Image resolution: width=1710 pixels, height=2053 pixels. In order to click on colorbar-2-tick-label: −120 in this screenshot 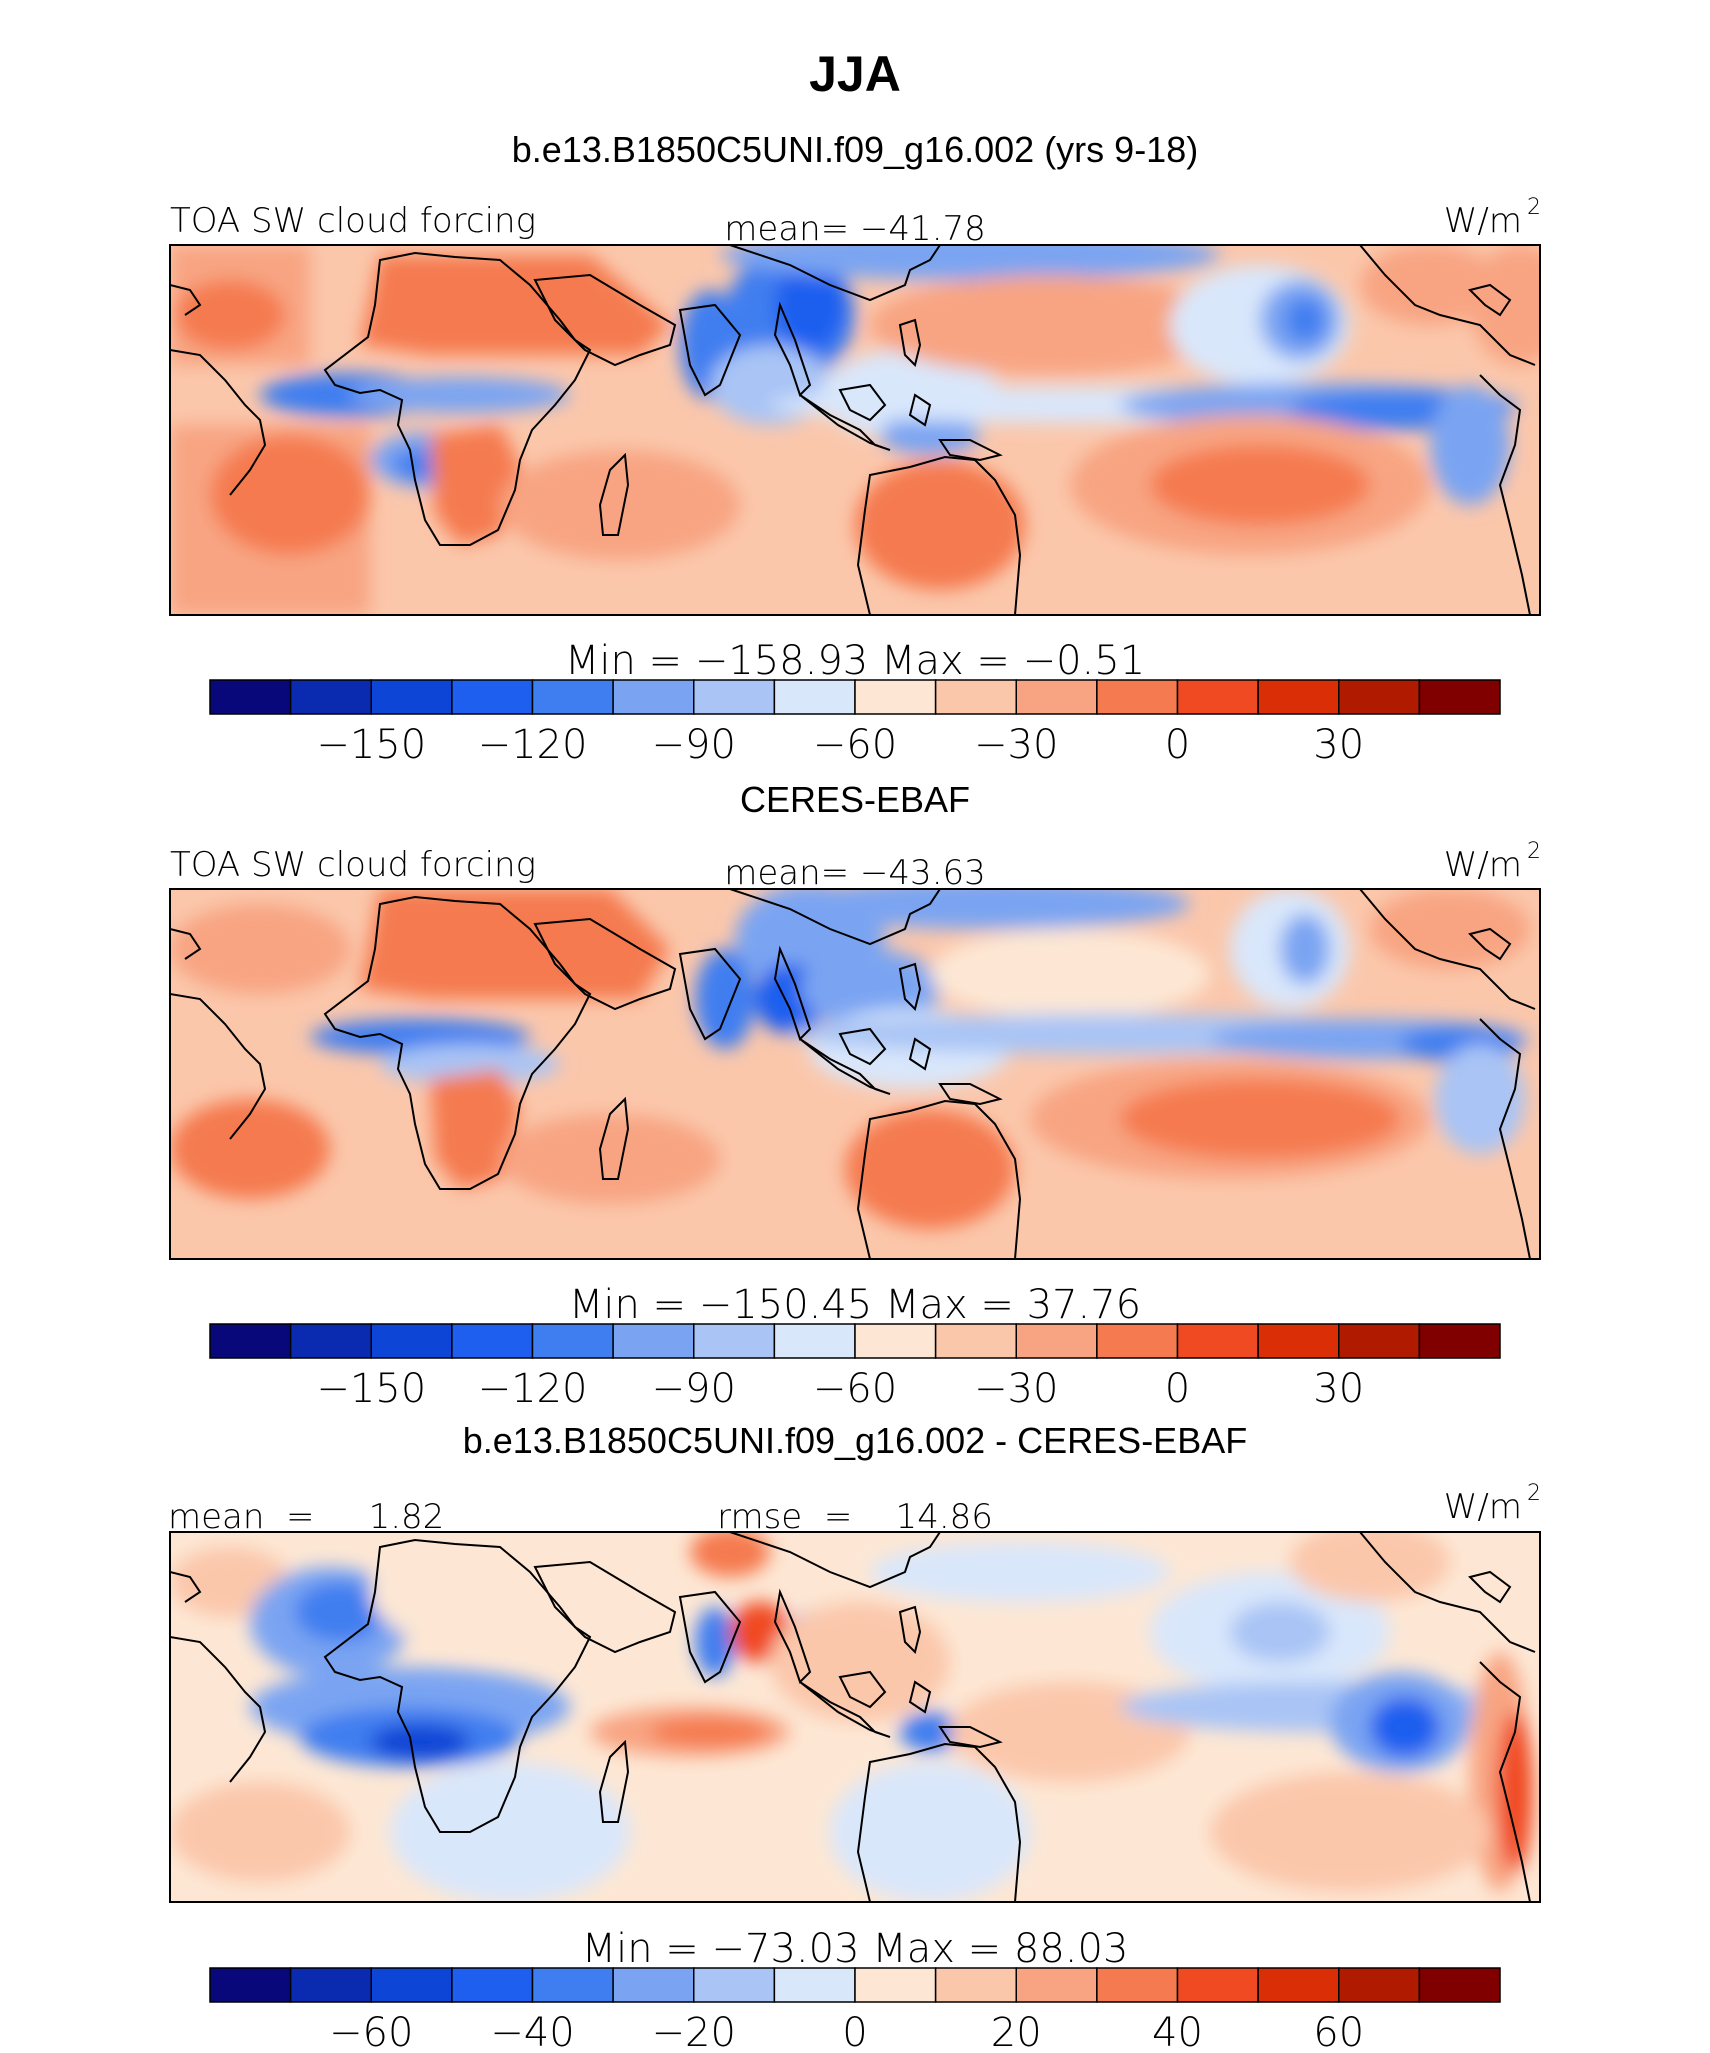, I will do `click(533, 1389)`.